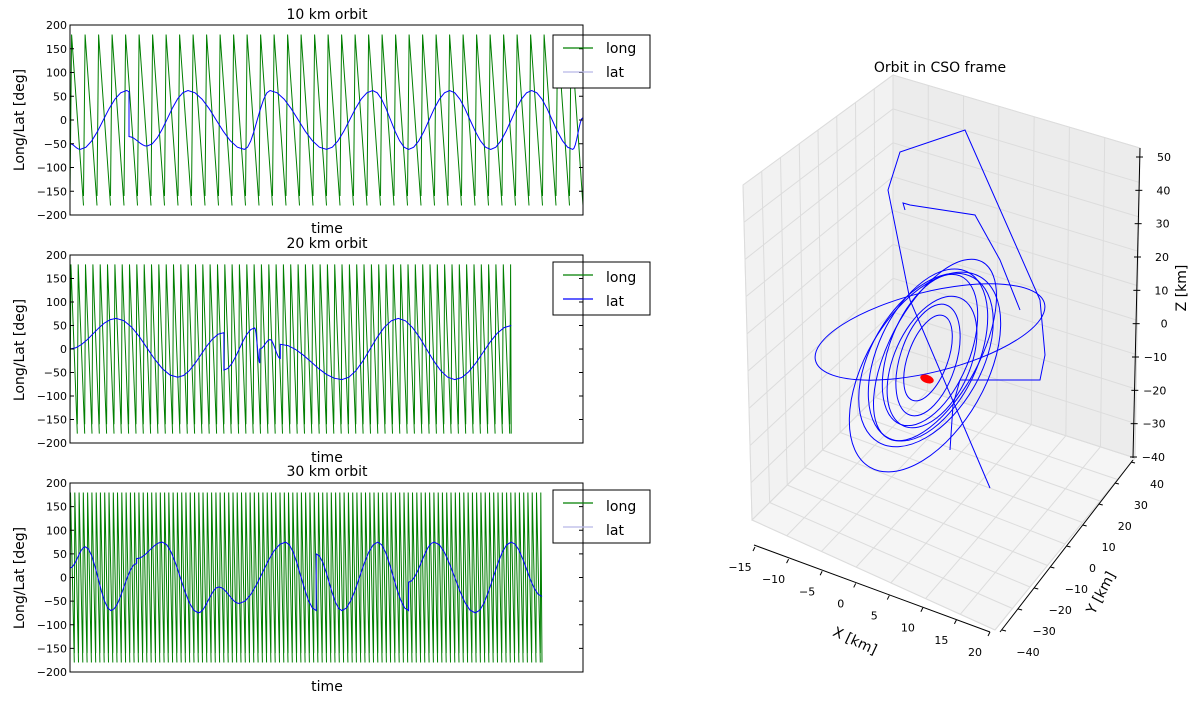  Describe the element at coordinates (1154, 390) in the screenshot. I see `z-tick-label: −20` at that location.